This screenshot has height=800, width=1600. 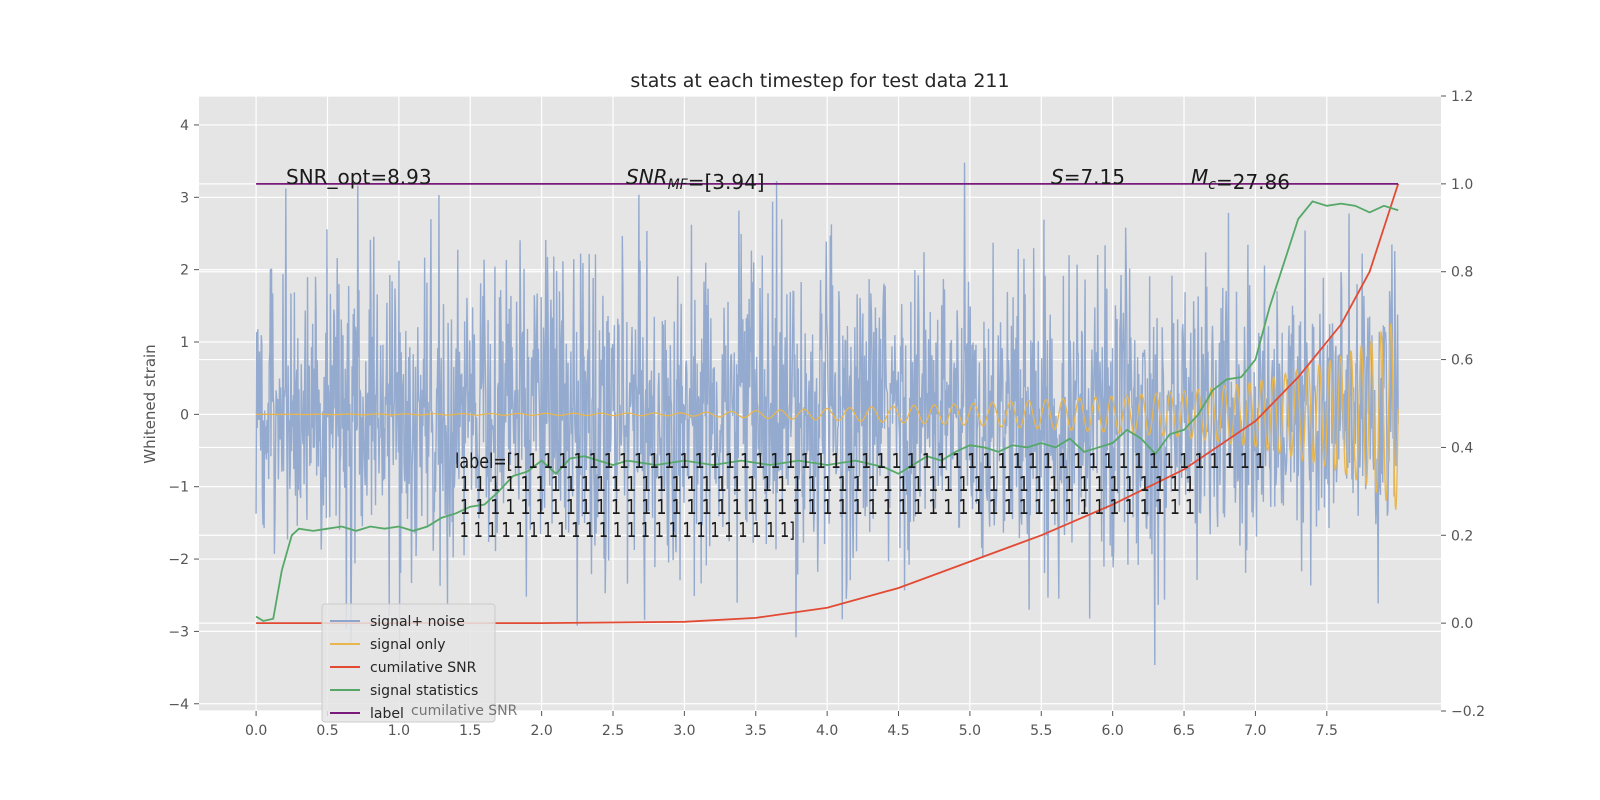 What do you see at coordinates (1462, 273) in the screenshot?
I see `y-right-tick-label: 0.8` at bounding box center [1462, 273].